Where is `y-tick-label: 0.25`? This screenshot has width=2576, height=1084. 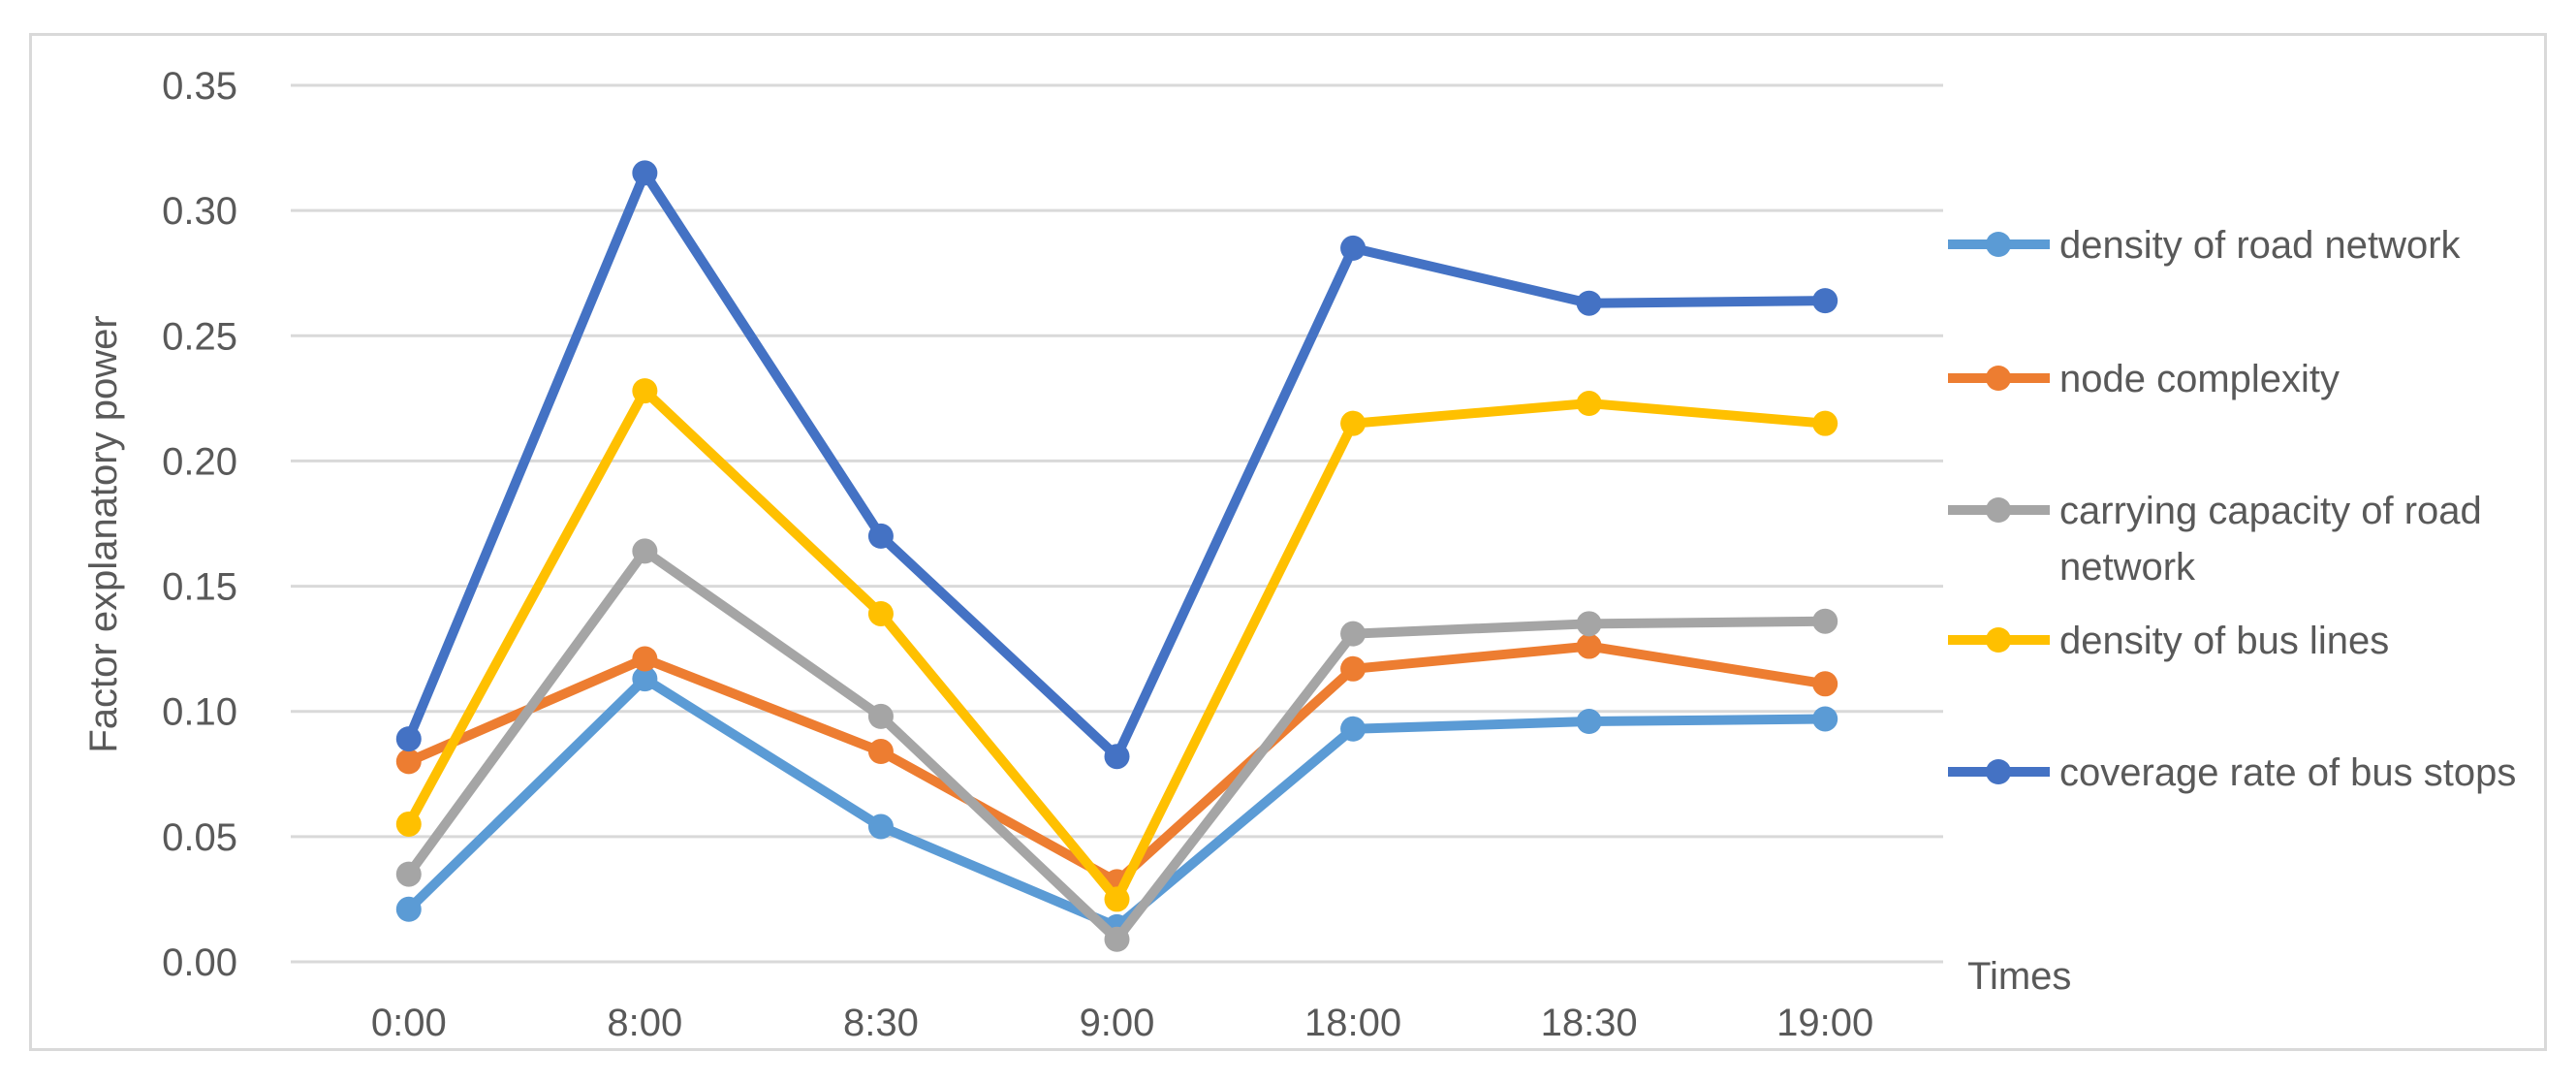
y-tick-label: 0.25 is located at coordinates (199, 336).